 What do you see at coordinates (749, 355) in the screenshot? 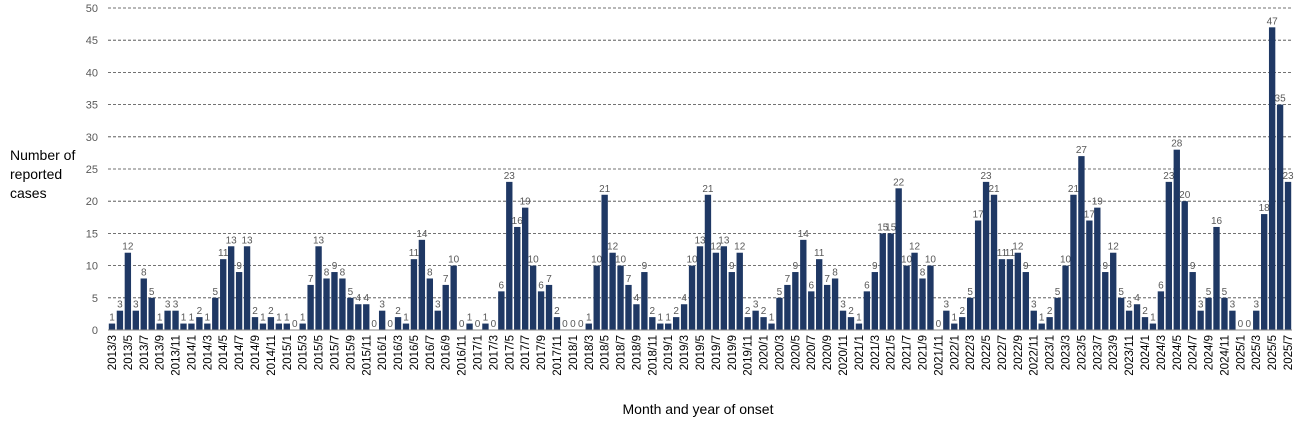
I see `x-tick-label: 2019/11` at bounding box center [749, 355].